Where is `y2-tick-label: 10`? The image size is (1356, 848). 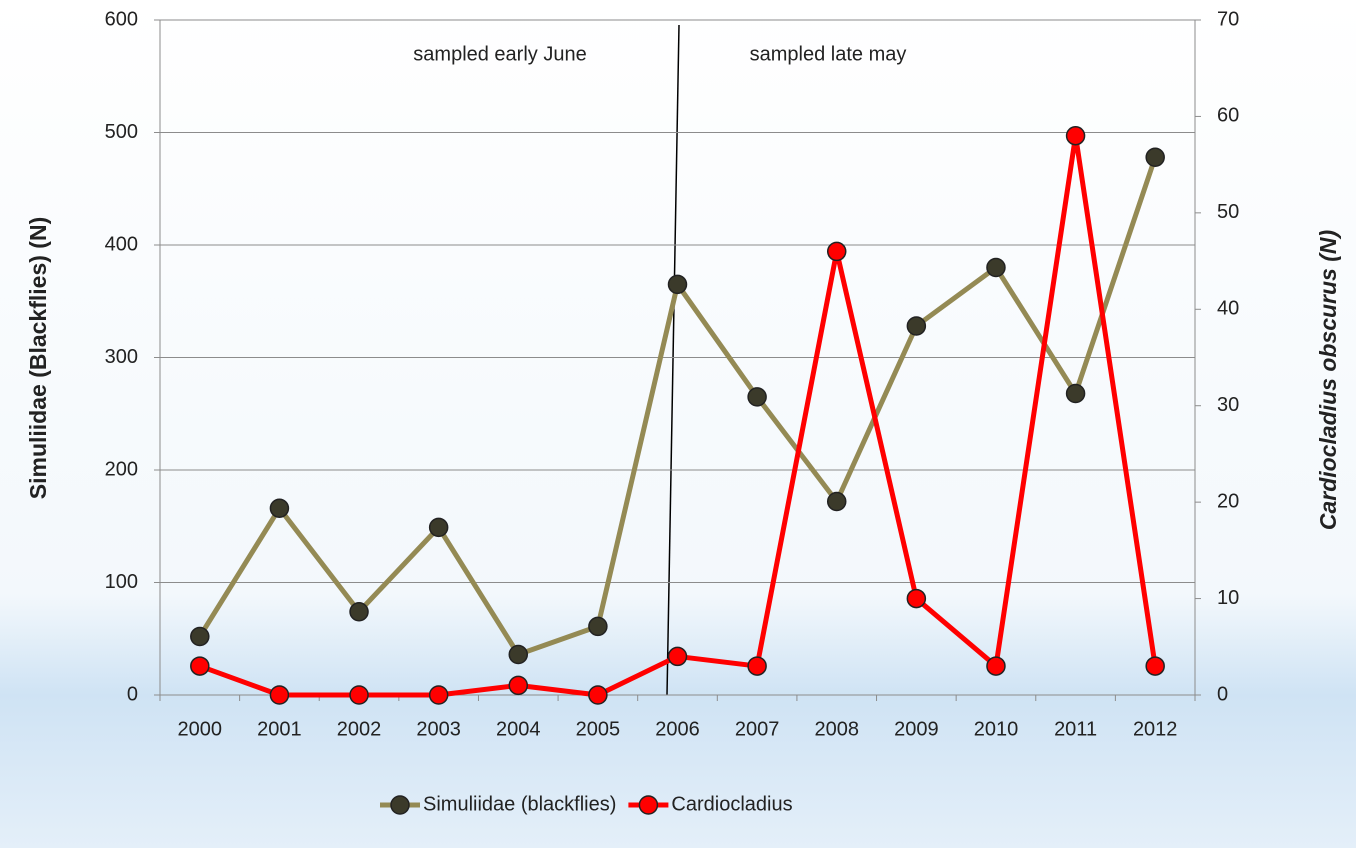 y2-tick-label: 10 is located at coordinates (1228, 598).